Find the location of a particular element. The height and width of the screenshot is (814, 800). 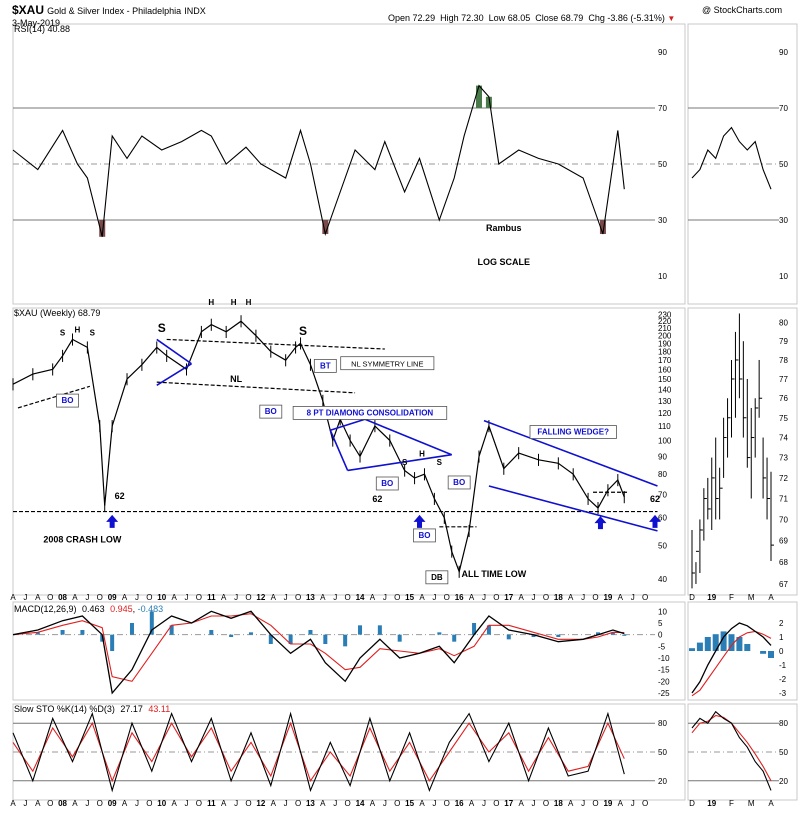

triangle-top is located at coordinates (174, 351).